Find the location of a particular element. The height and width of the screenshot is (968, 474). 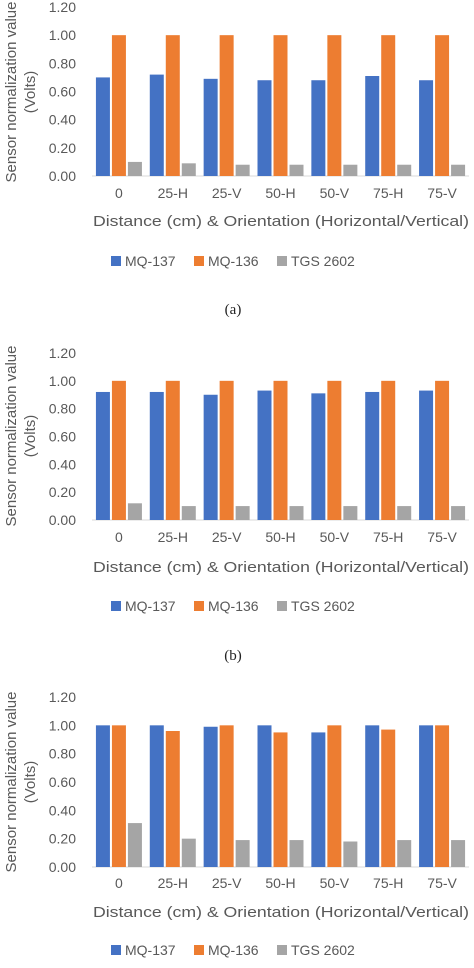

bar-mq-136-75-h is located at coordinates (388, 450).